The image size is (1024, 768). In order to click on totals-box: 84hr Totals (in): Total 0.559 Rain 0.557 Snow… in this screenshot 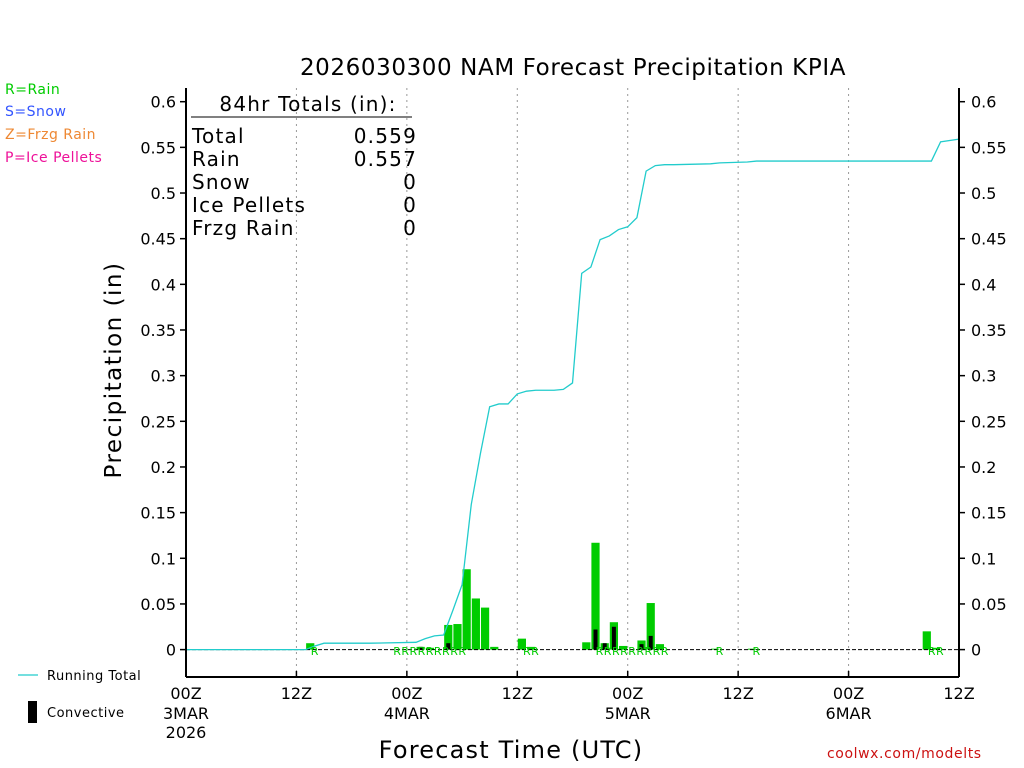, I will do `click(304, 166)`.